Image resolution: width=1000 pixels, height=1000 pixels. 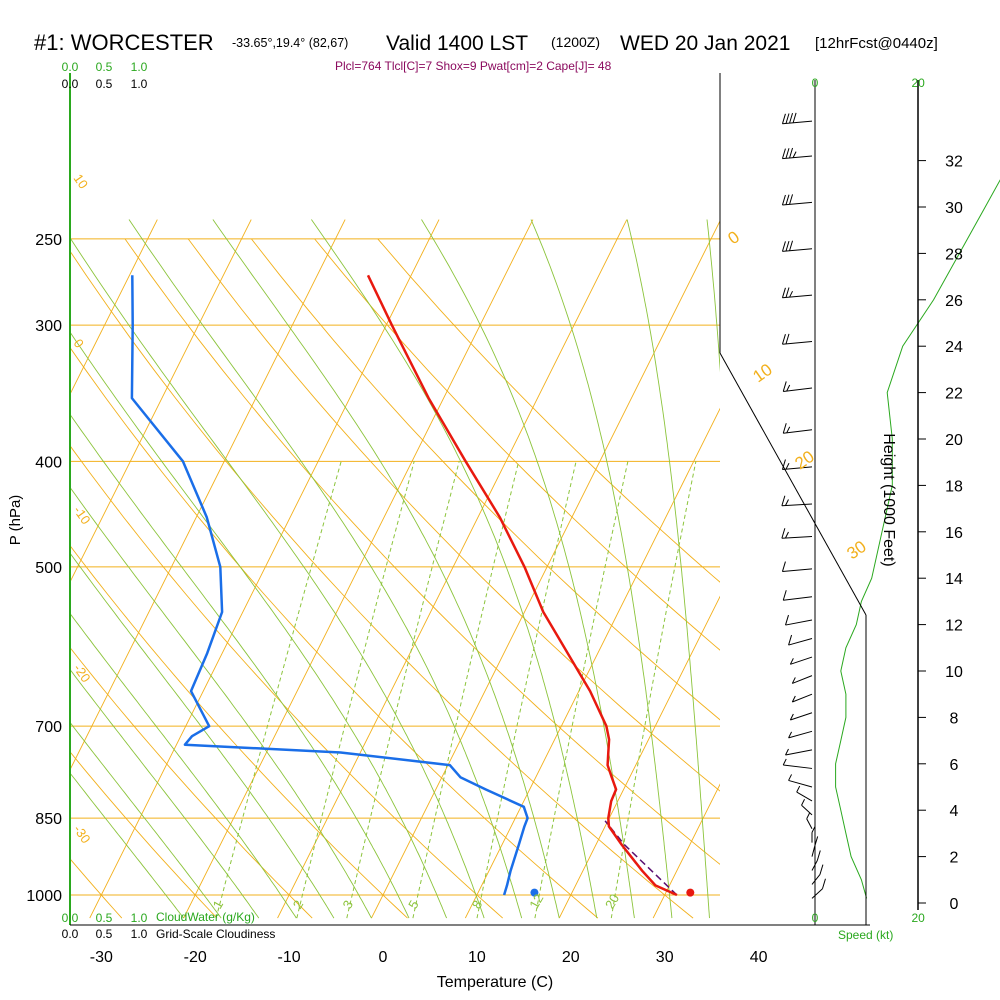 What do you see at coordinates (918, 83) in the screenshot?
I see `speed-tick-label: 20` at bounding box center [918, 83].